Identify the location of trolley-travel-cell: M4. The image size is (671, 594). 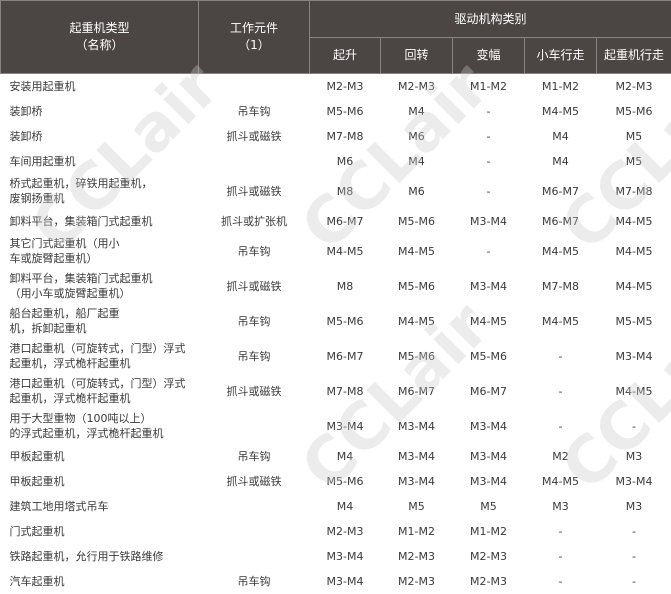
(560, 136).